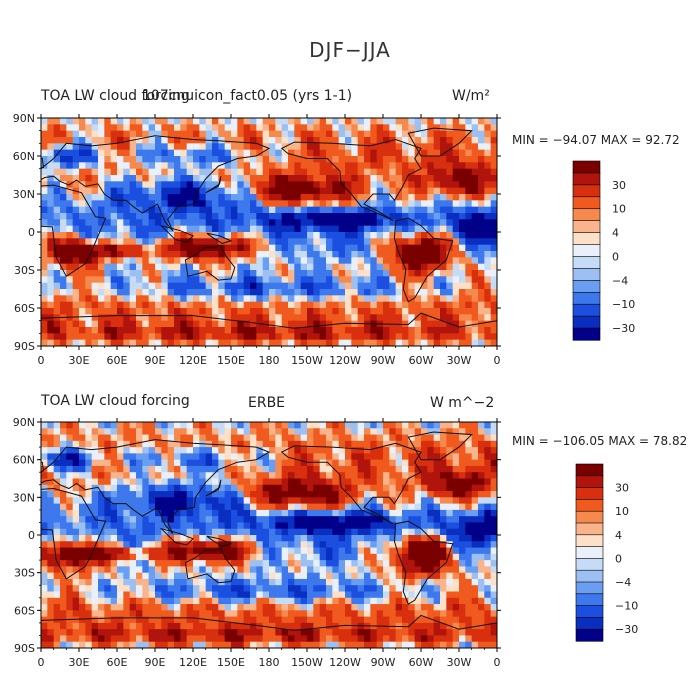 This screenshot has width=700, height=700. I want to click on panel1-case-title: 107cnuicon_fact0.05 (yrs 1-1), so click(247, 96).